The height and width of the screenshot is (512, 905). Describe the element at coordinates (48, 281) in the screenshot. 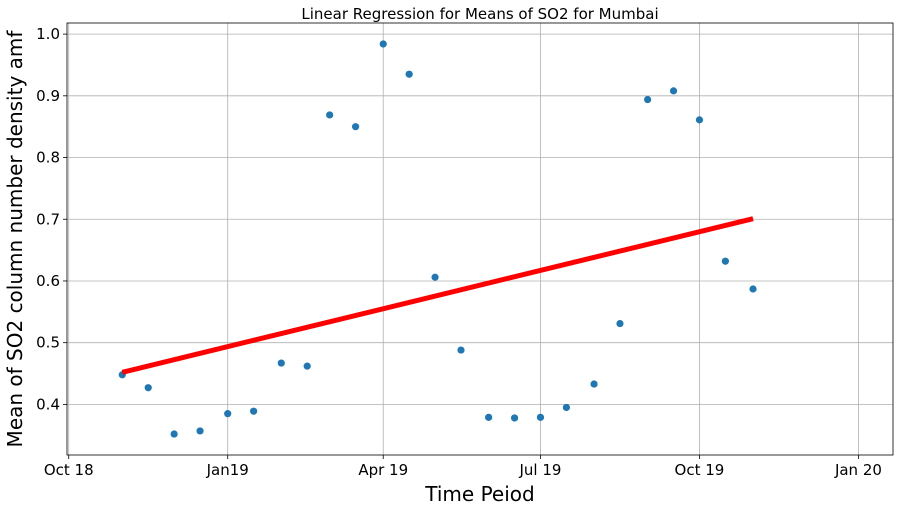

I see `y-tick-label: 0.6` at that location.